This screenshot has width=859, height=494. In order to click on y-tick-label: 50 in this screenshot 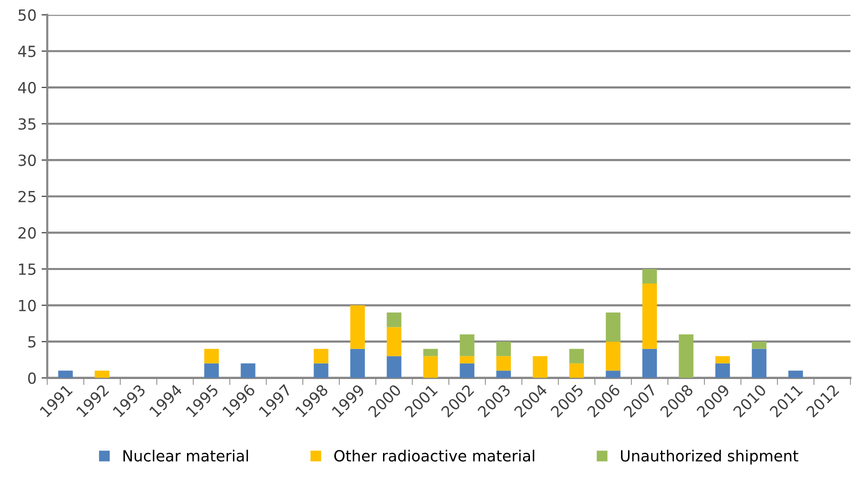, I will do `click(27, 15)`.